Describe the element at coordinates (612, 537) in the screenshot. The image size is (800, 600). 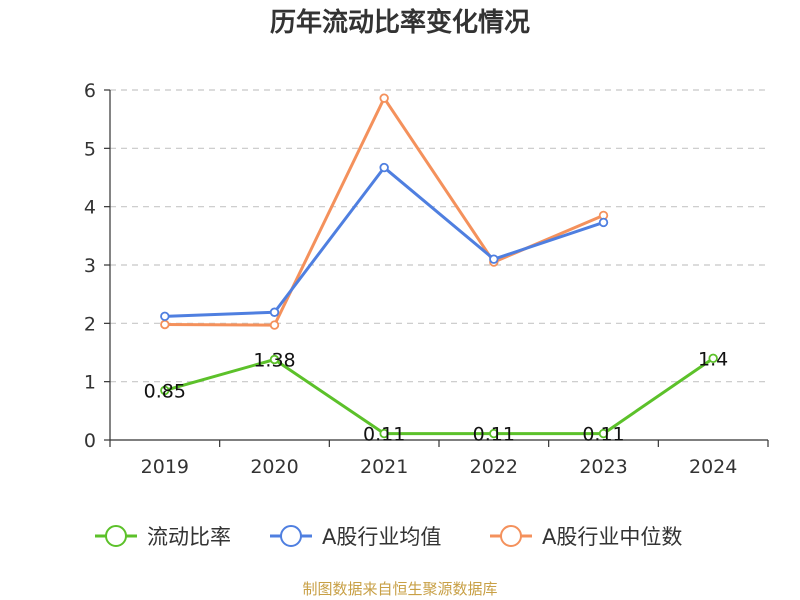
I see `legend-label: A股行业中位数` at that location.